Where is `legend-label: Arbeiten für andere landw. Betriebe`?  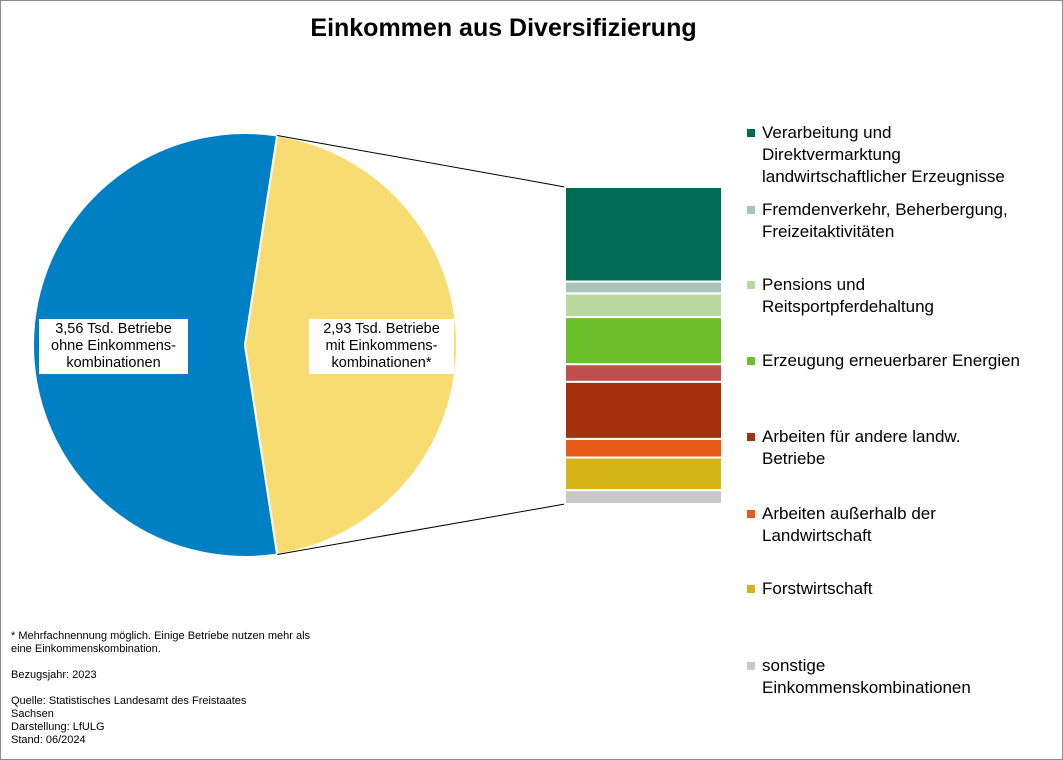
legend-label: Arbeiten für andere landw. Betriebe is located at coordinates (861, 447).